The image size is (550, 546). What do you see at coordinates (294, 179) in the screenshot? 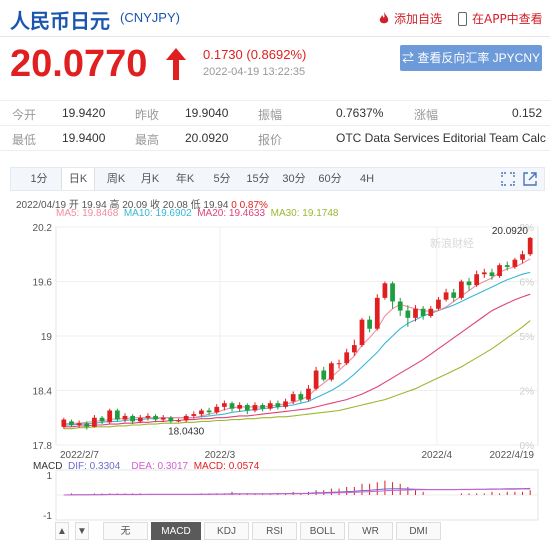
I see `tab-30min: 30分` at bounding box center [294, 179].